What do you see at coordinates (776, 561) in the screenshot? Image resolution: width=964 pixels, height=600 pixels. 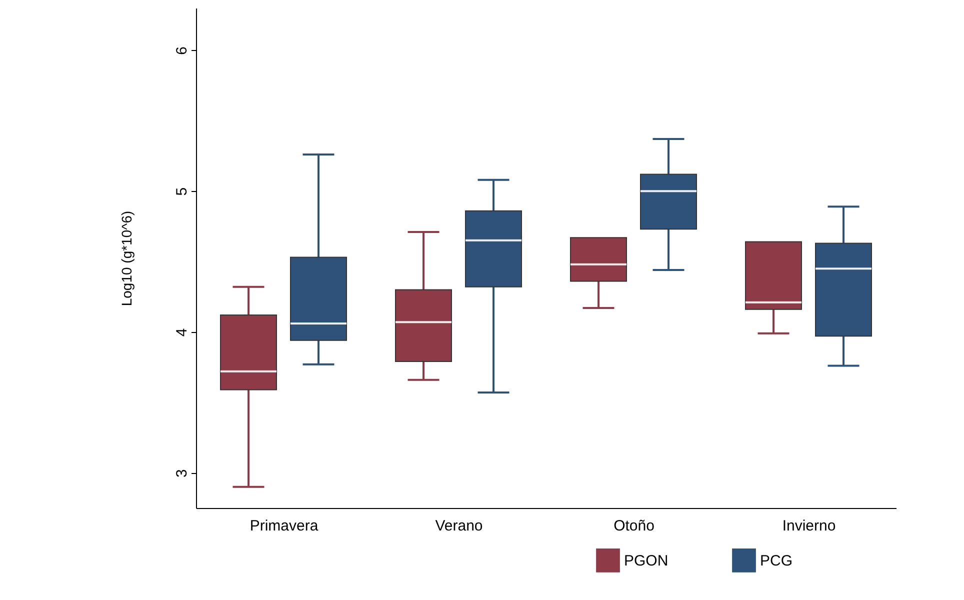 I see `legend-label: PCG` at bounding box center [776, 561].